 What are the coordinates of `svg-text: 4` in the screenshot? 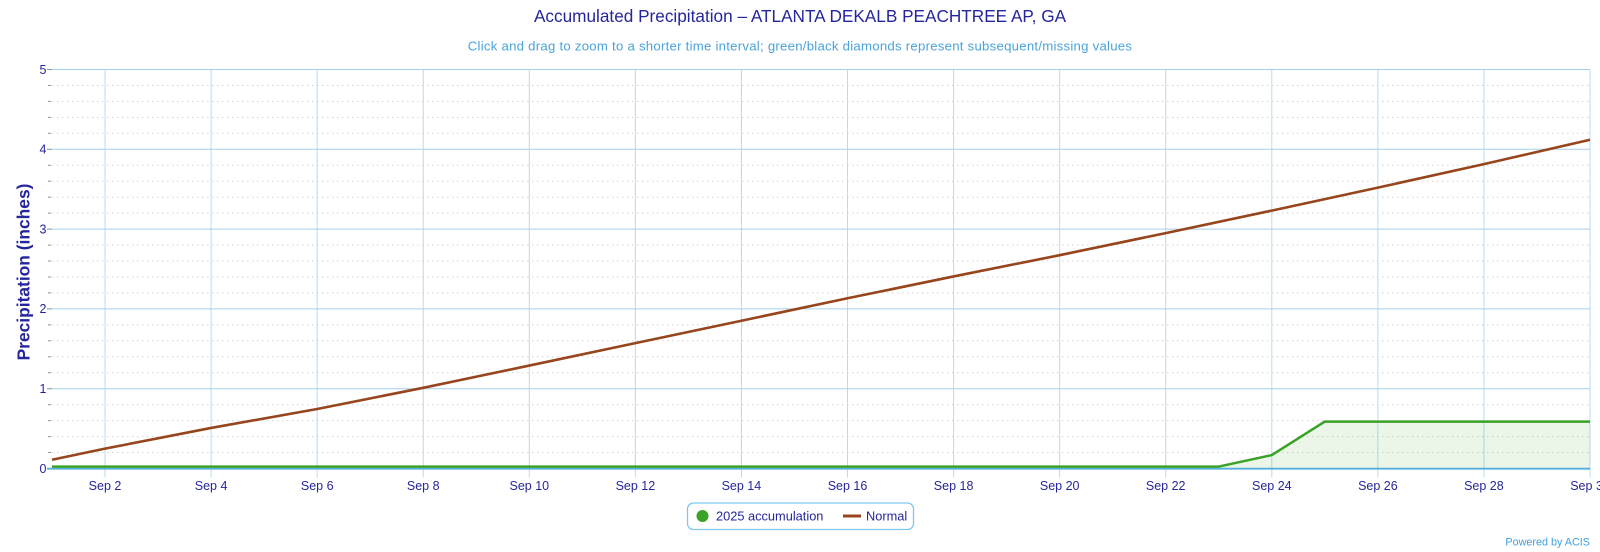 It's located at (43, 150).